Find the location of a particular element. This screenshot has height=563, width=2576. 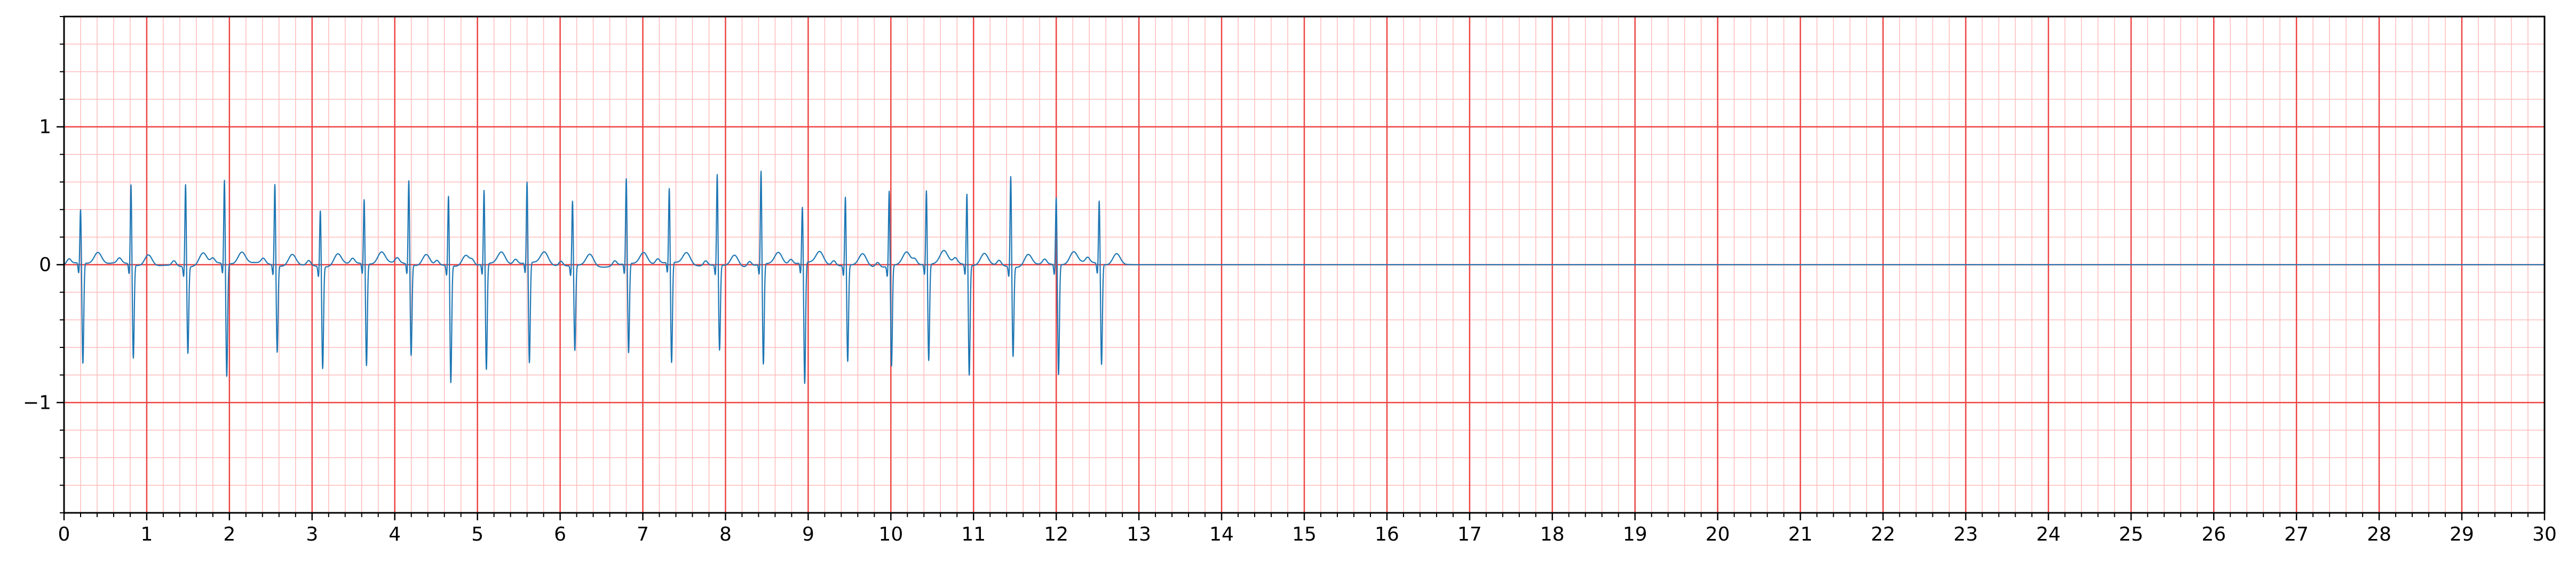

x-tick-label: 20 is located at coordinates (1718, 534).